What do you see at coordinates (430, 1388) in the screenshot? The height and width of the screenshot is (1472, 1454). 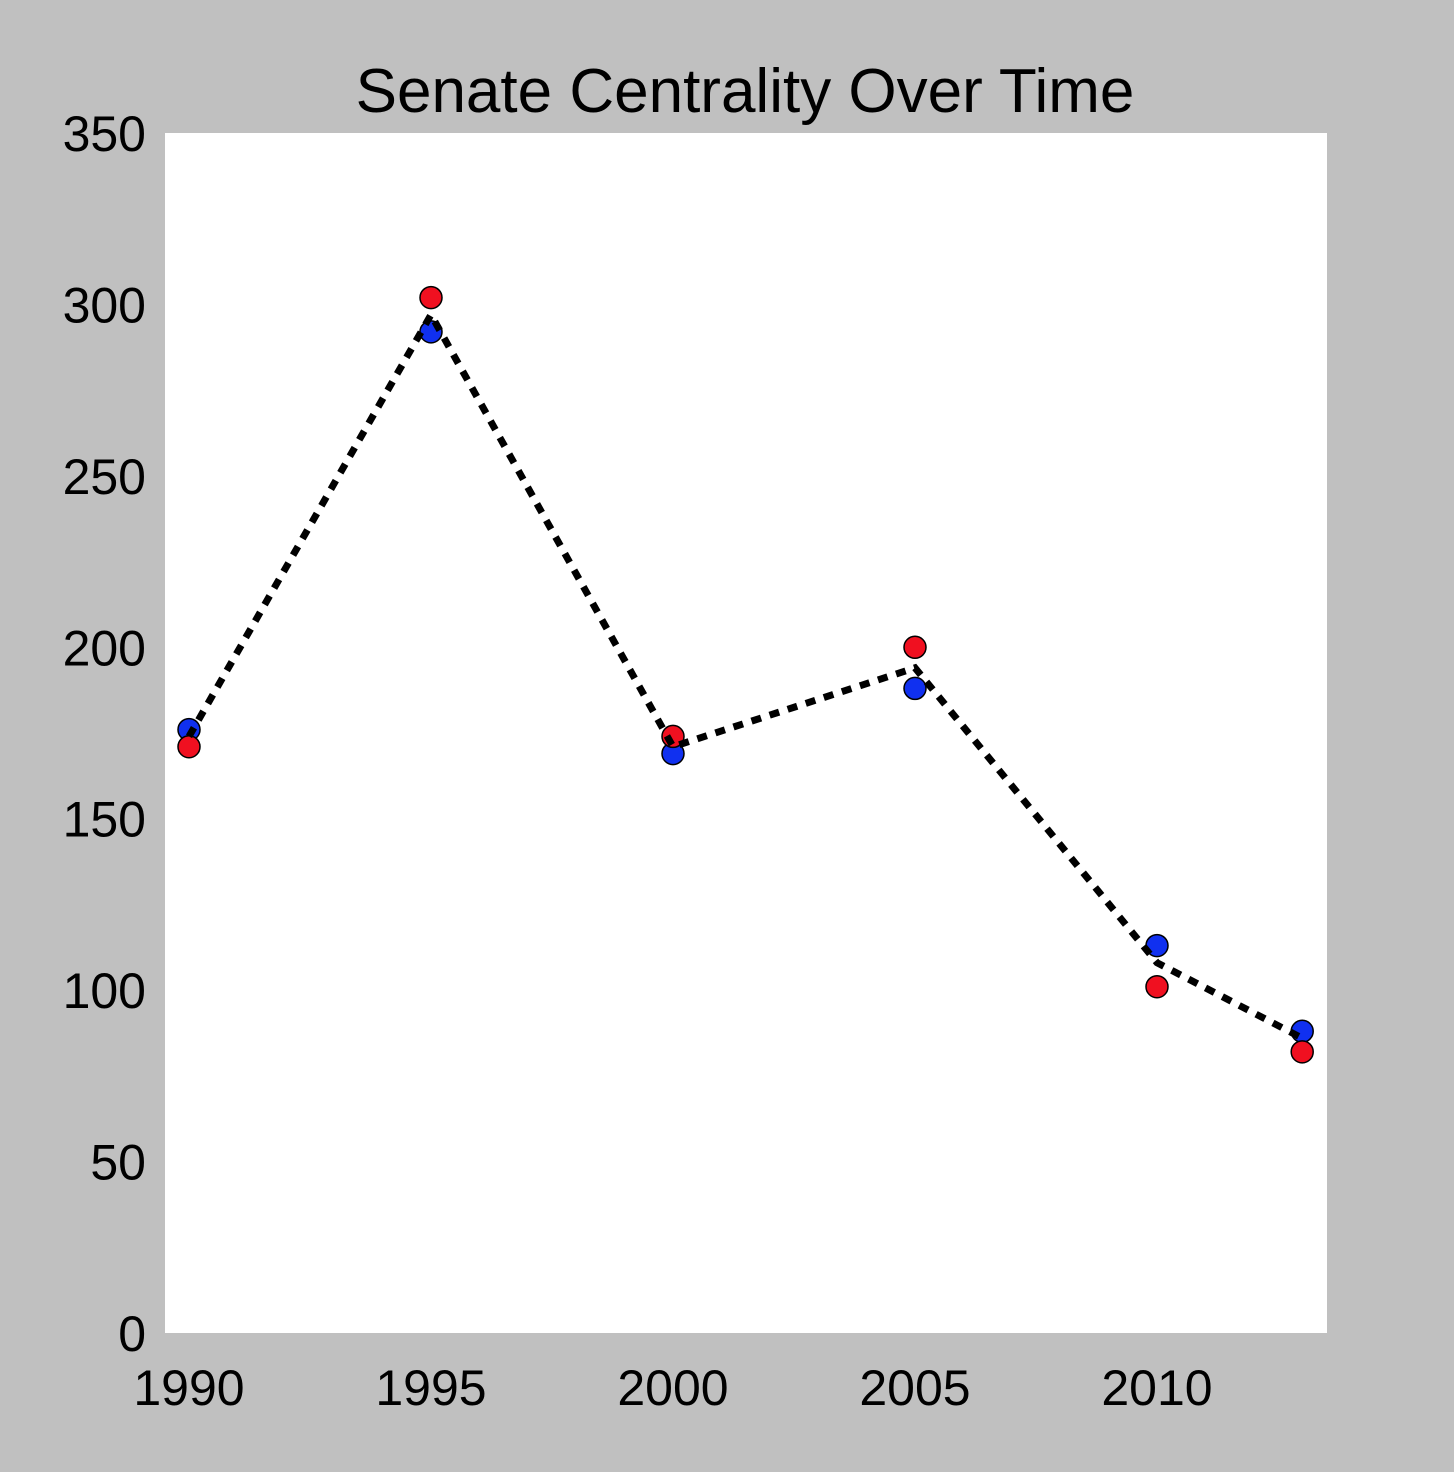 I see `x-tick-label: 1995` at bounding box center [430, 1388].